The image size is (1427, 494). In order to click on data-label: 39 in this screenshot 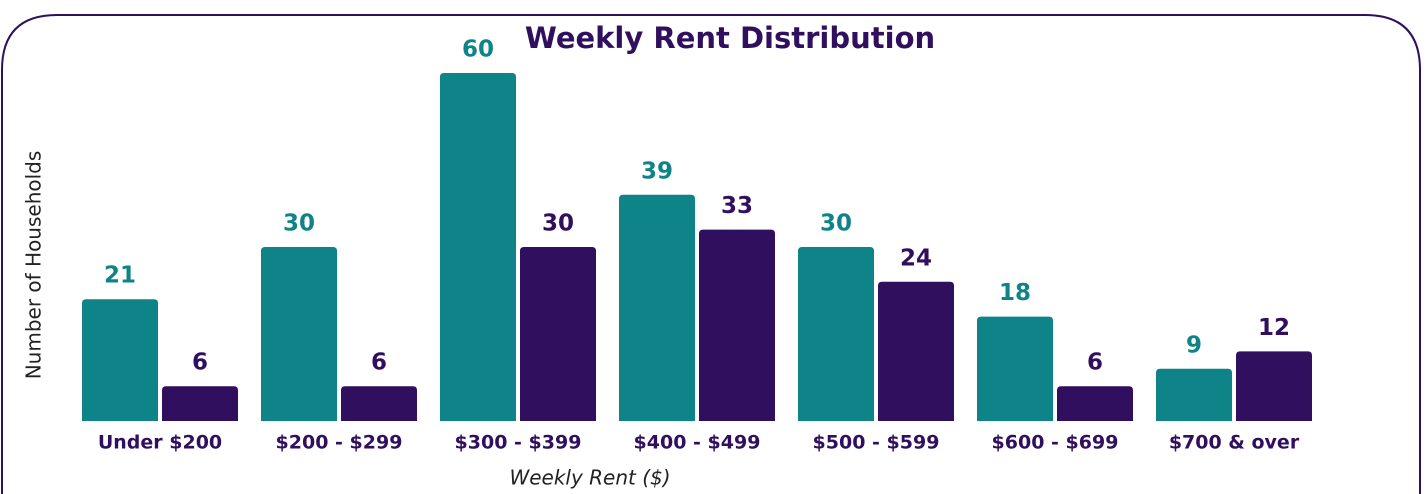, I will do `click(657, 171)`.